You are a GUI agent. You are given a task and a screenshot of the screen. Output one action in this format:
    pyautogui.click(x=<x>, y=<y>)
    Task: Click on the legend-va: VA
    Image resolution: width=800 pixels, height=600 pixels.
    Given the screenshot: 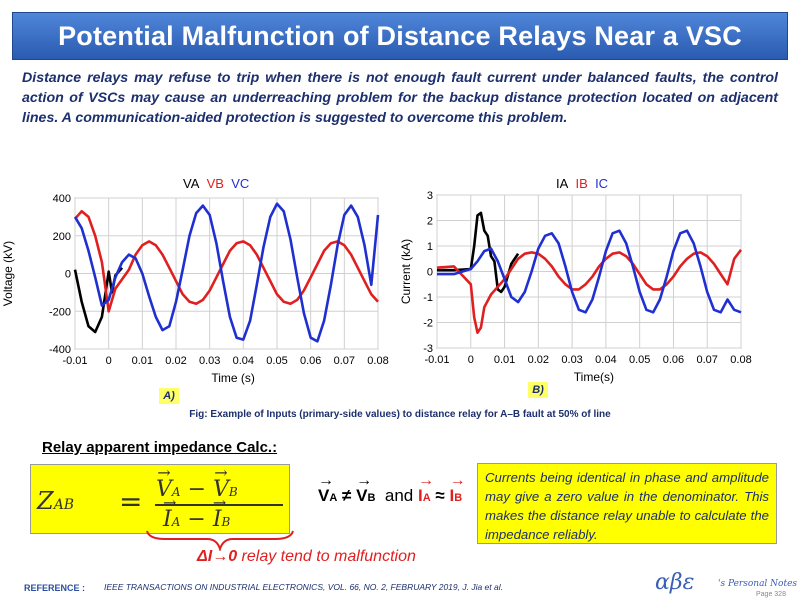 What is the action you would take?
    pyautogui.click(x=191, y=183)
    